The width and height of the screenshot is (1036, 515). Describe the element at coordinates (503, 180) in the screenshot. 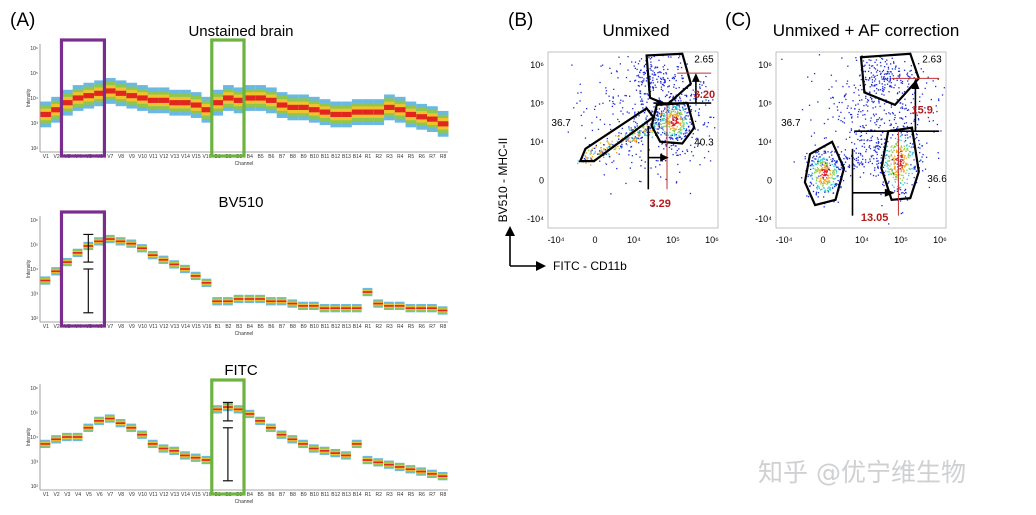

I see `flow-y-axis-label: BV510 - MHC-II` at that location.